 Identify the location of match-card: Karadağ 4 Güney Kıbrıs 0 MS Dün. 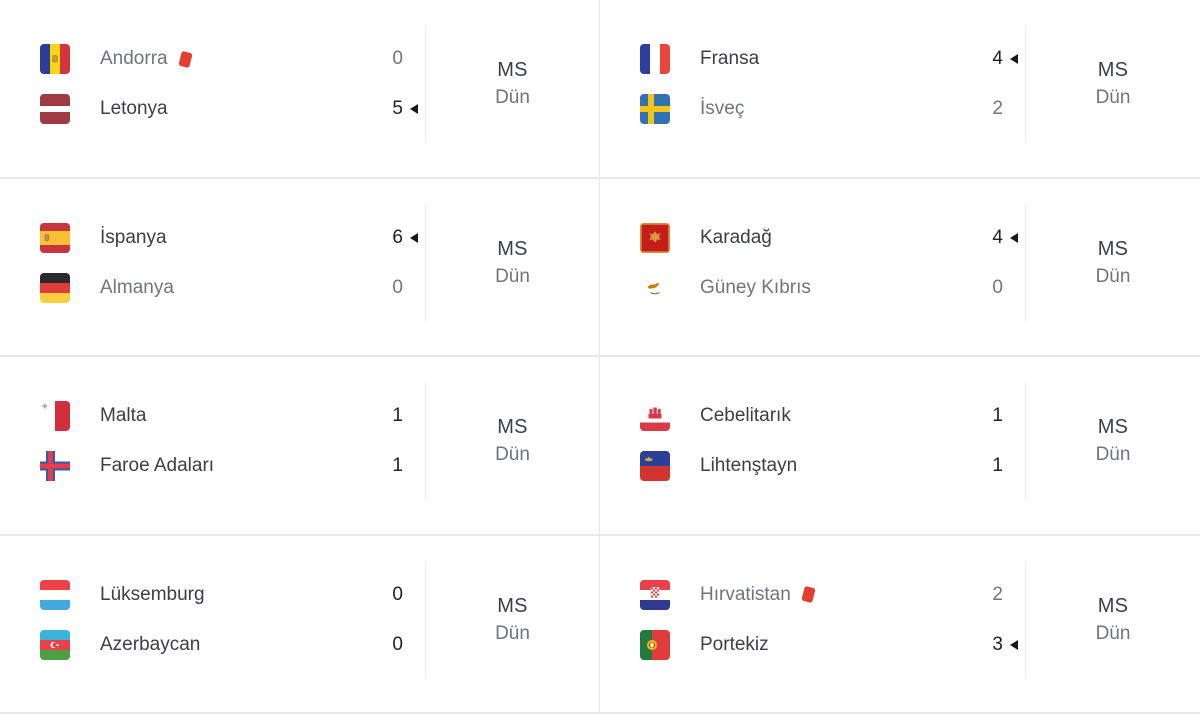
(900, 267).